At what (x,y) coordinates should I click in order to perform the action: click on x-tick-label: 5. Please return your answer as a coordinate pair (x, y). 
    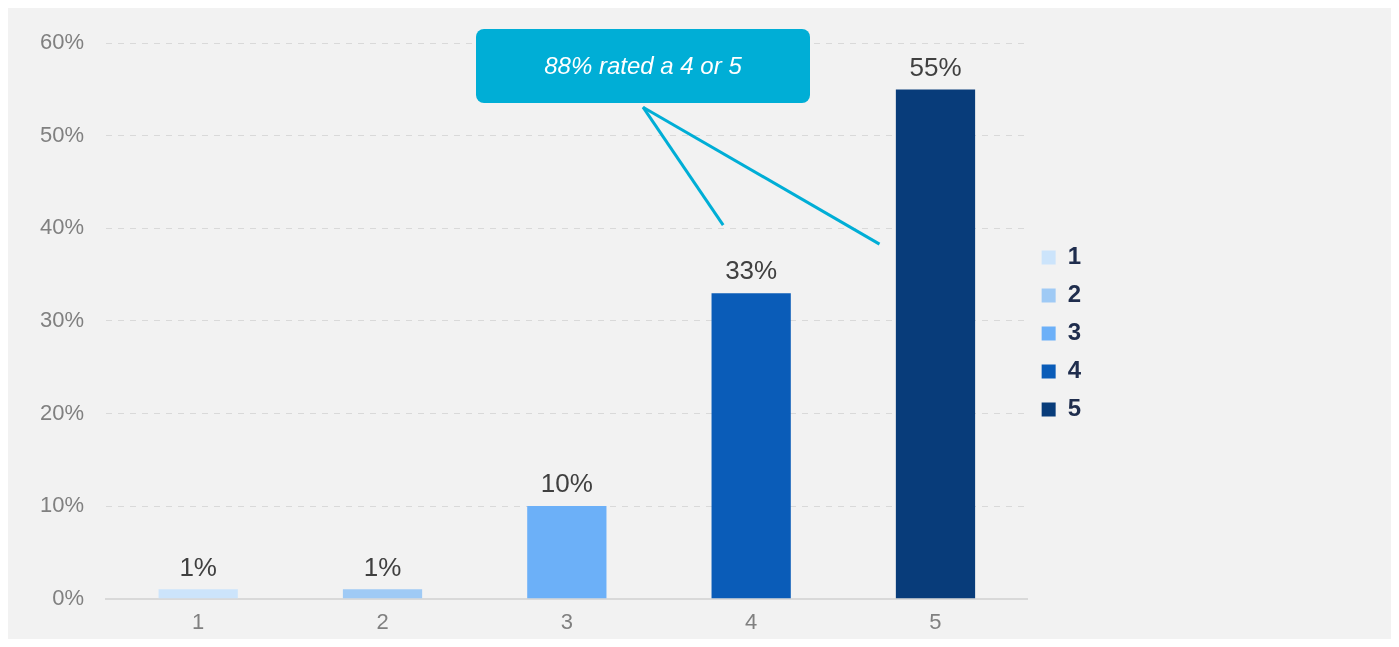
    Looking at the image, I should click on (935, 621).